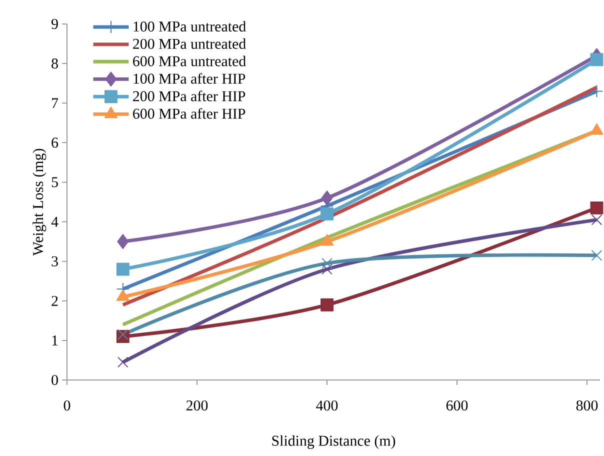 Image resolution: width=604 pixels, height=456 pixels. What do you see at coordinates (189, 61) in the screenshot?
I see `legend-label: 600 MPa untreated` at bounding box center [189, 61].